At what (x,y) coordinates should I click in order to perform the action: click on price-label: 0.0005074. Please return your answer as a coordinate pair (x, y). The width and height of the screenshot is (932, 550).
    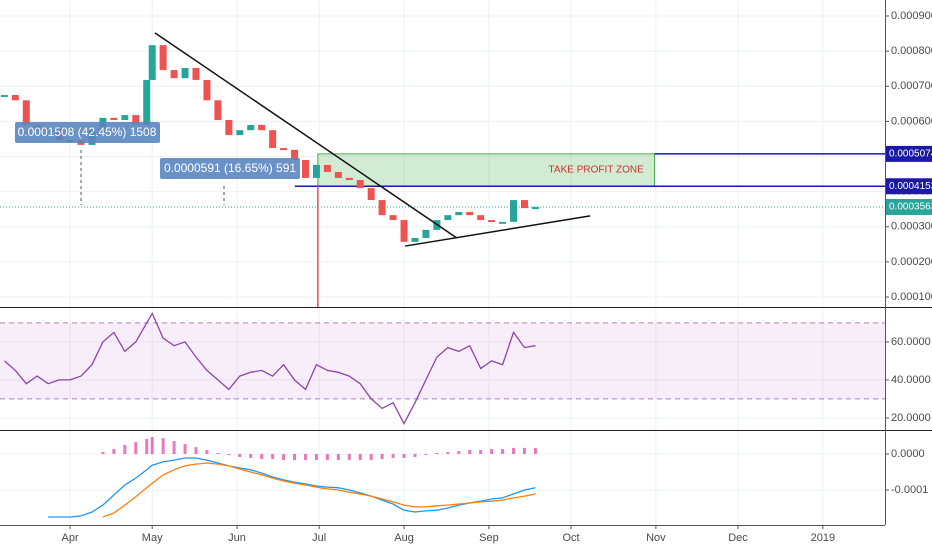
    Looking at the image, I should click on (910, 154).